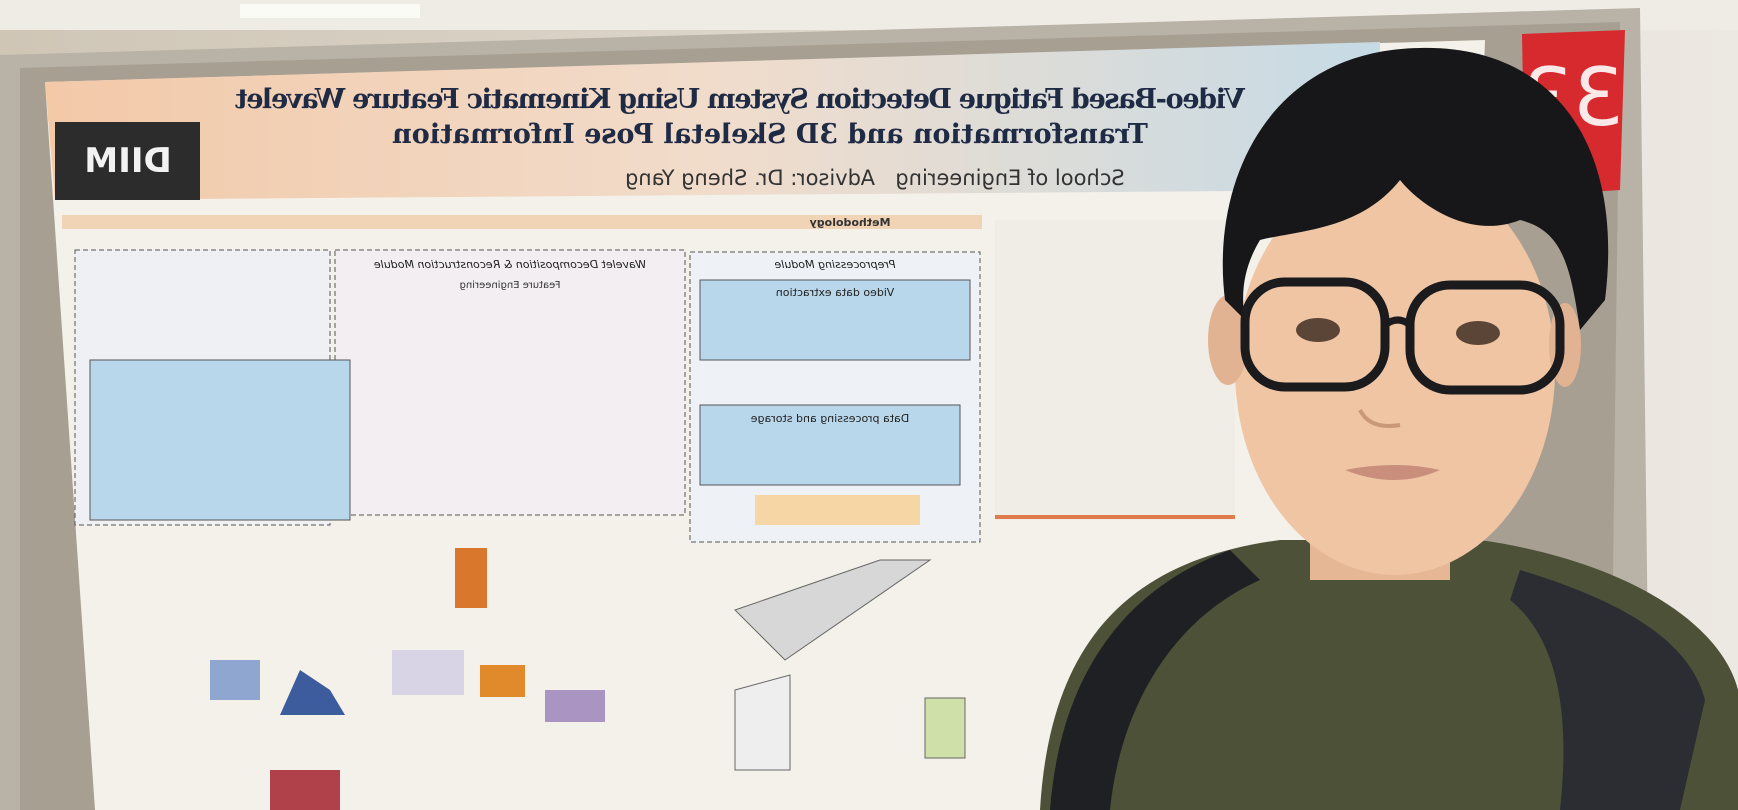 Image resolution: width=1738 pixels, height=810 pixels. Describe the element at coordinates (837, 510) in the screenshot. I see `window-box` at that location.